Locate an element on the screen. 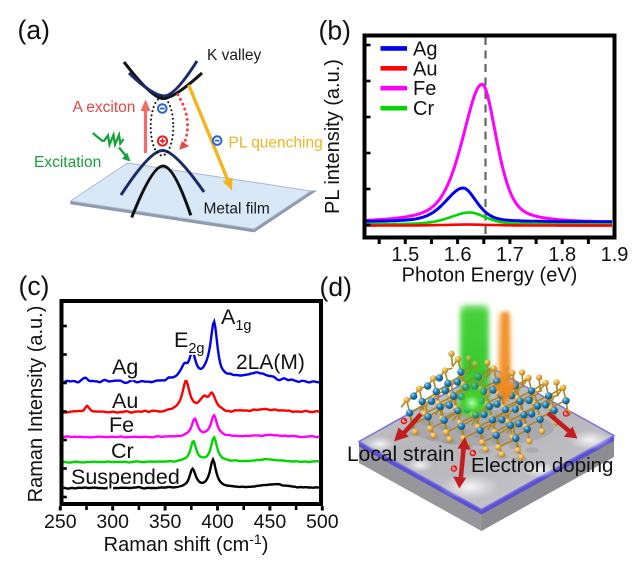  svg-text: 250 is located at coordinates (60, 522).